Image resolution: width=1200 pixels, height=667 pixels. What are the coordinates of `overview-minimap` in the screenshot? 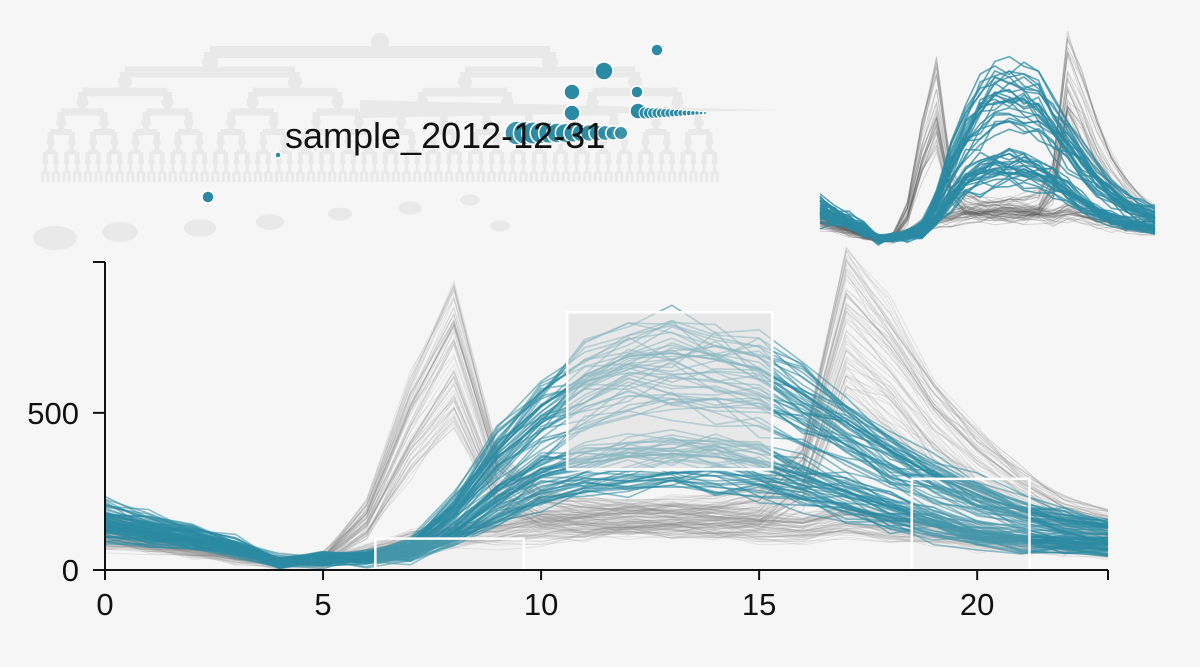 It's located at (987, 138).